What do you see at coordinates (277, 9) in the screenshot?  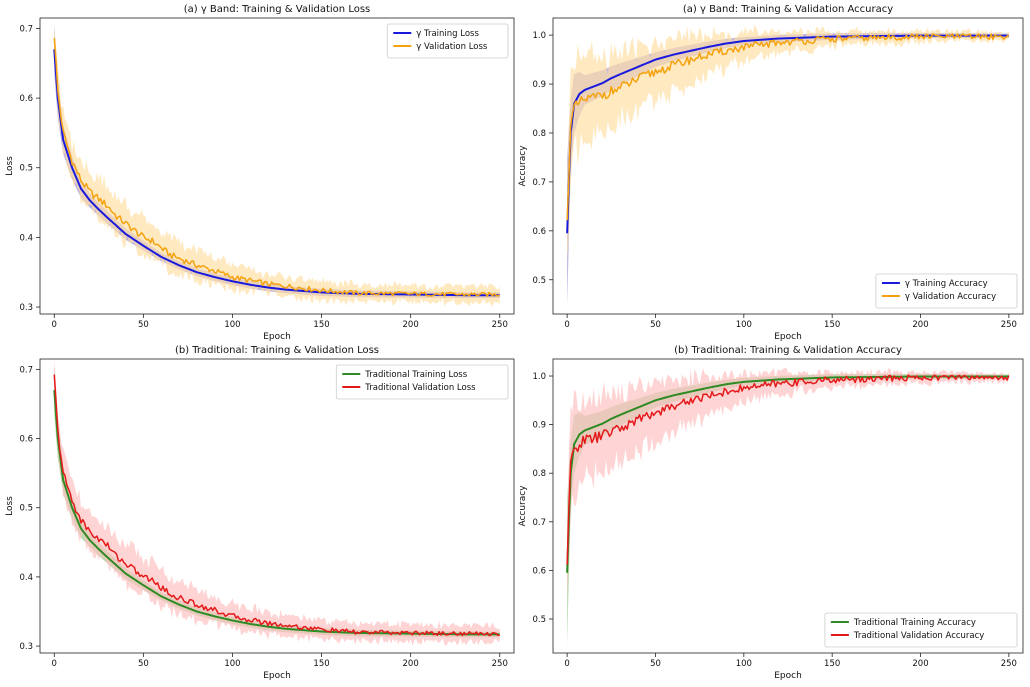 I see `chart-title: (a) γ Band: Training & Validation Loss` at bounding box center [277, 9].